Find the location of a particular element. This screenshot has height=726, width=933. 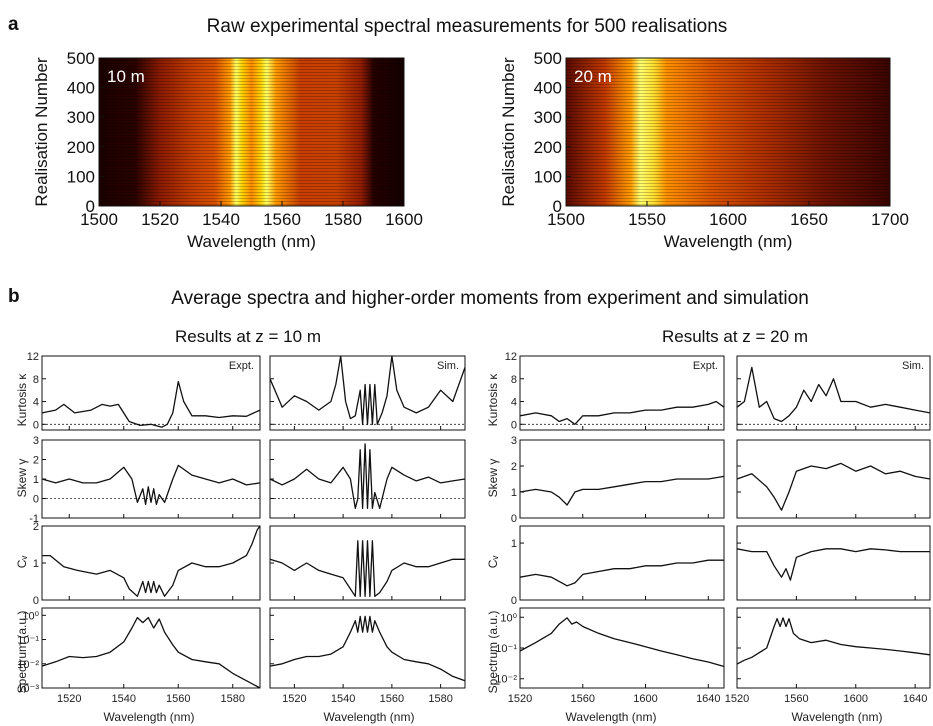

plot-b-20m-spec-expt: 10⁻² 10⁻¹ 10⁰ 1520 1560 1600 1640 is located at coordinates (610, 656).